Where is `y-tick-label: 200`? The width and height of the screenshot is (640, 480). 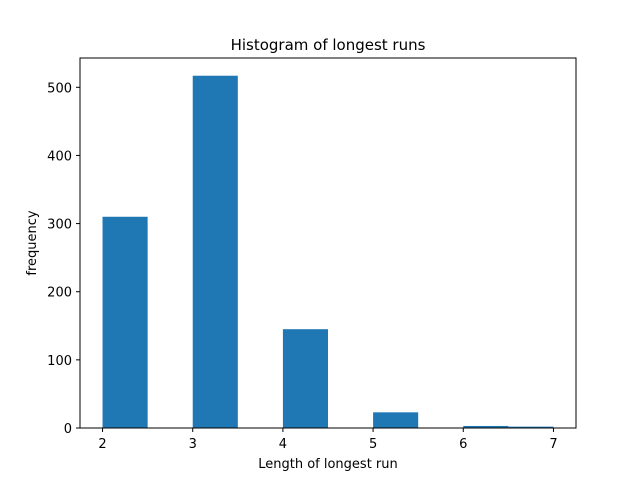
y-tick-label: 200 is located at coordinates (59, 293).